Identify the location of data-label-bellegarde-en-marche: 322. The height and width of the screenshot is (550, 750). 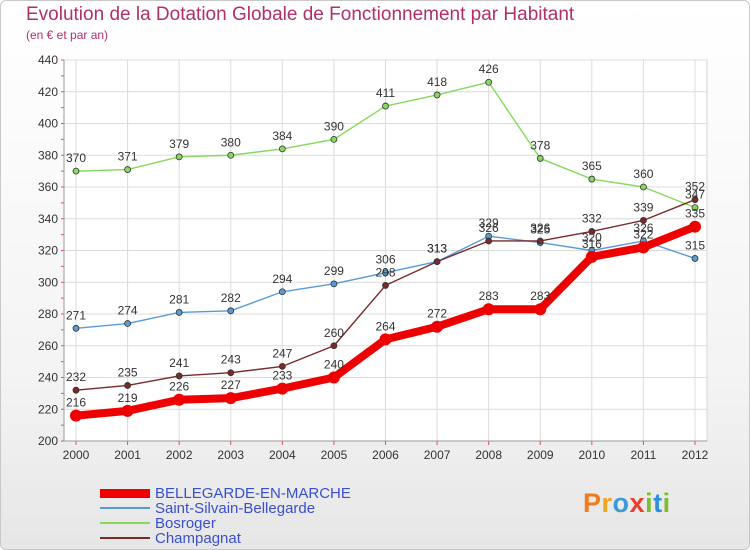
(643, 234).